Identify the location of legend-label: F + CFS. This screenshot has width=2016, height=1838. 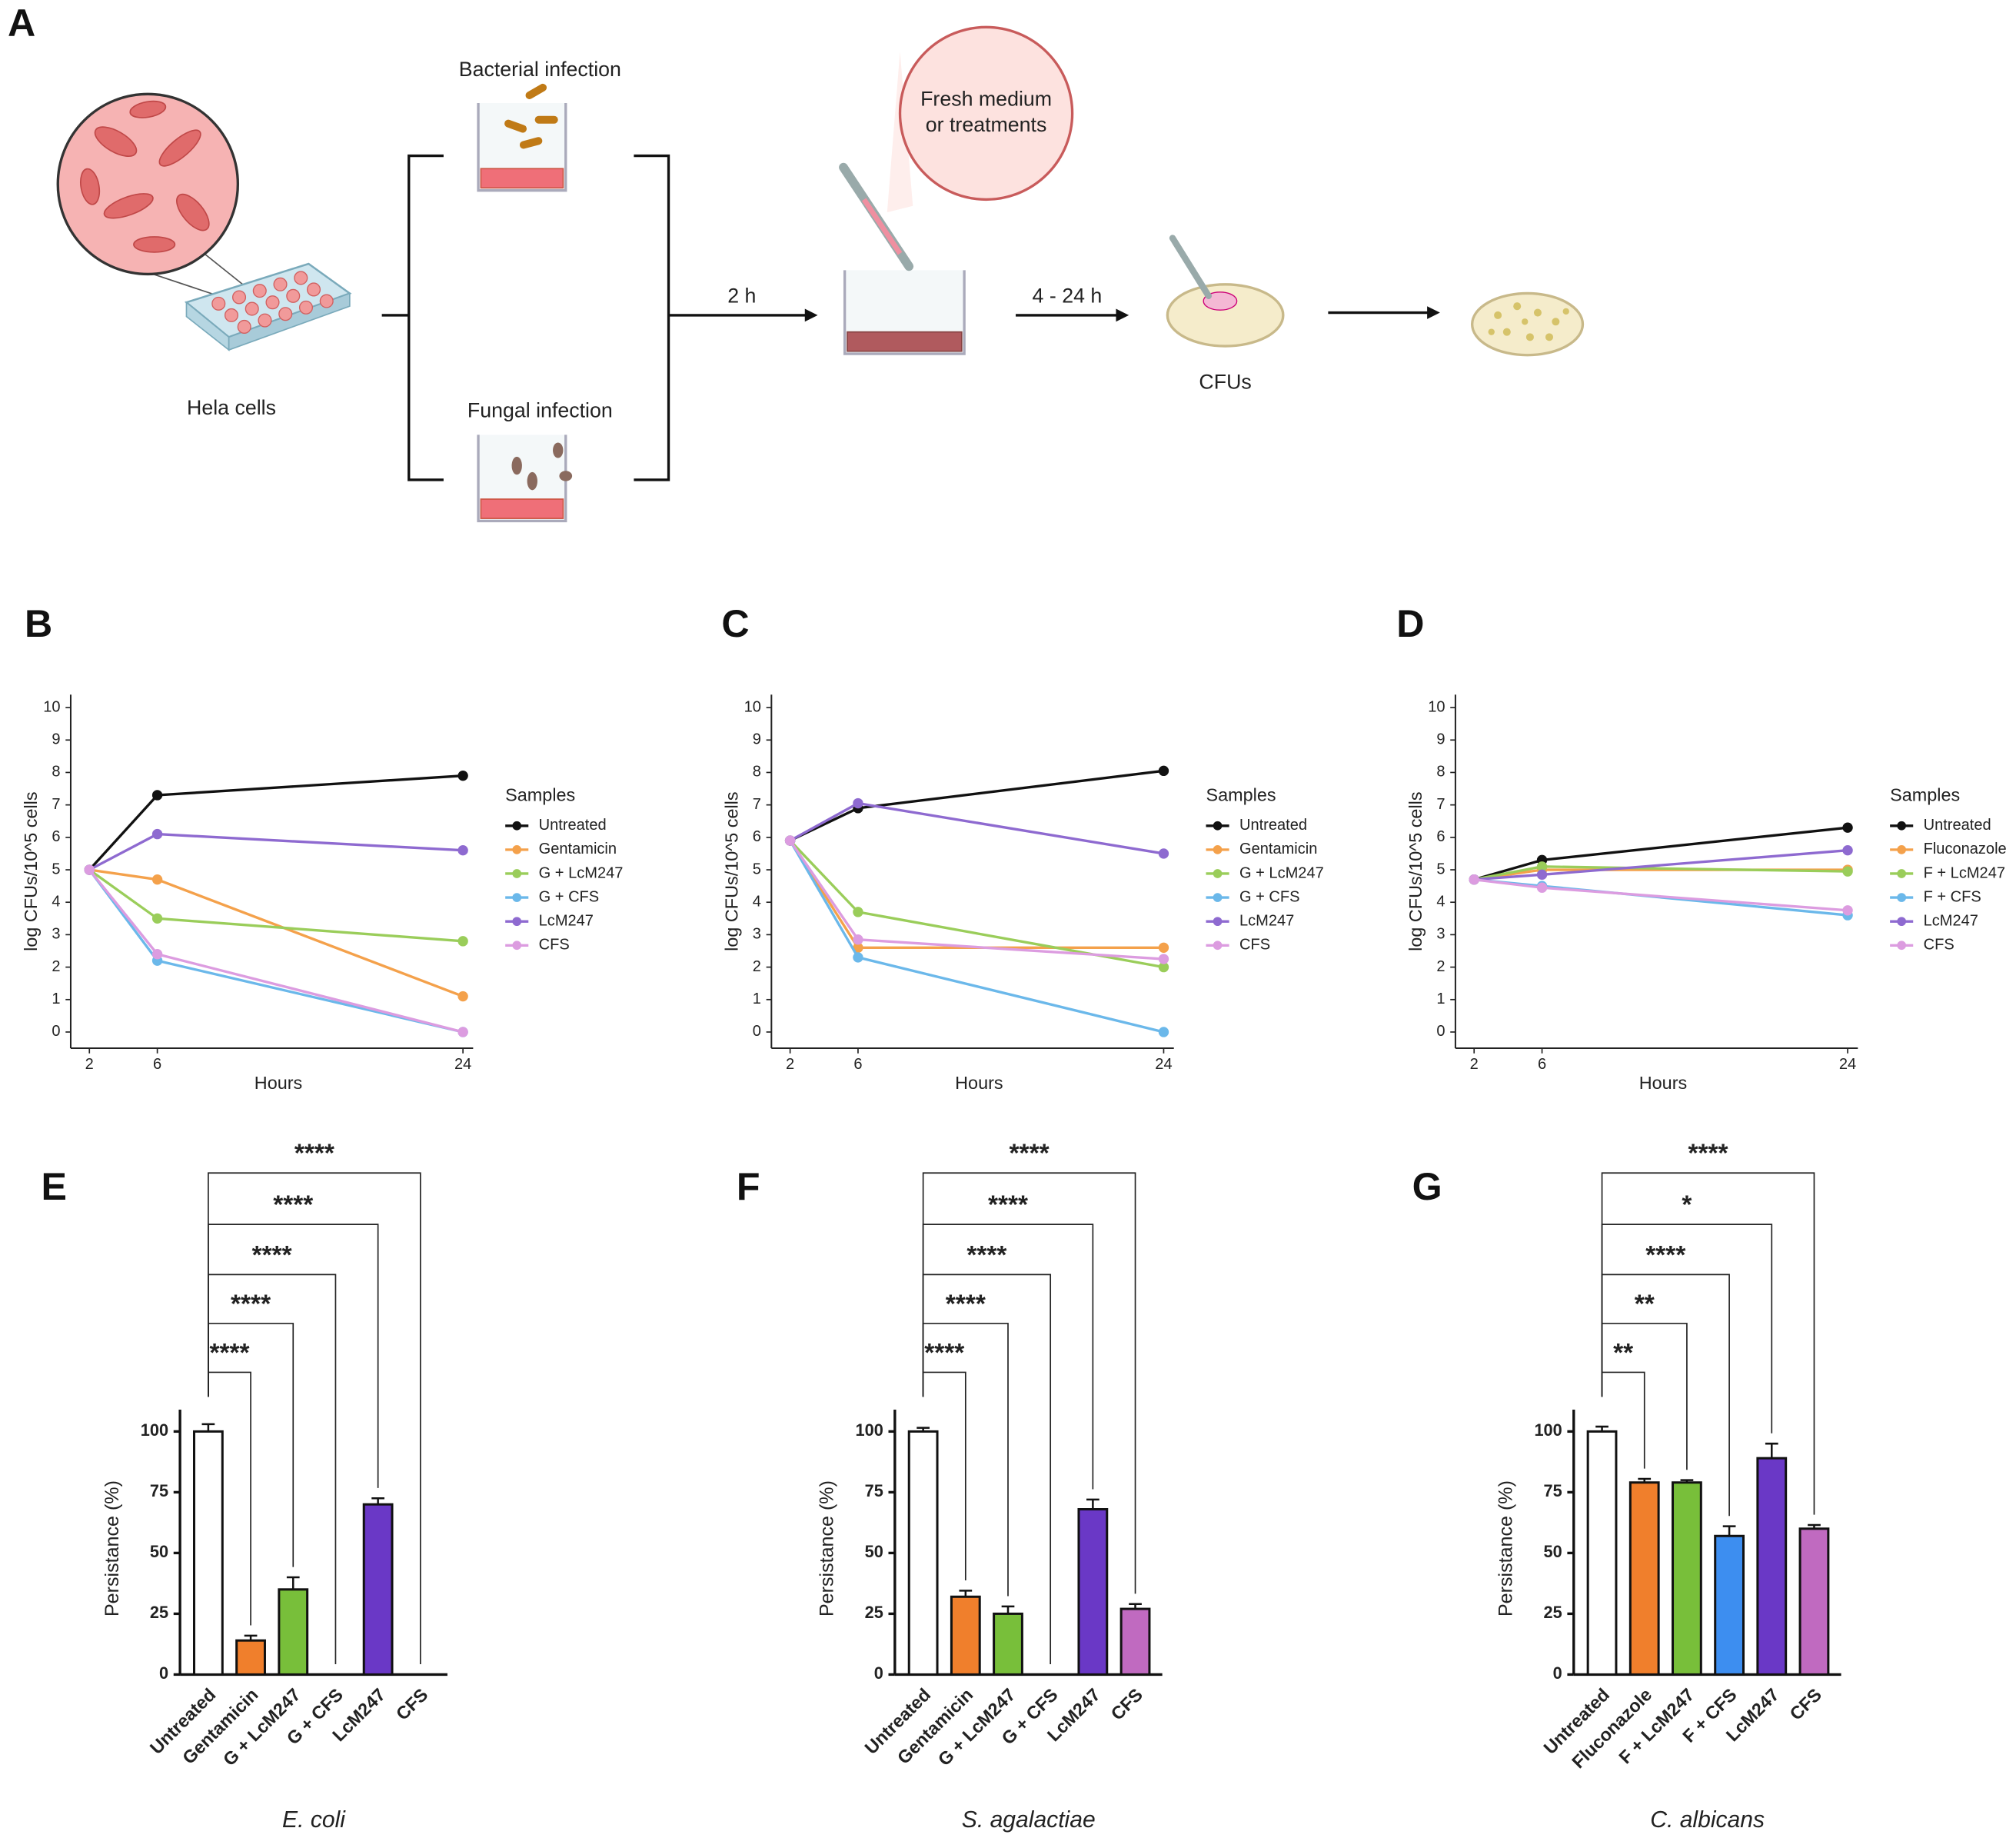
(1952, 896).